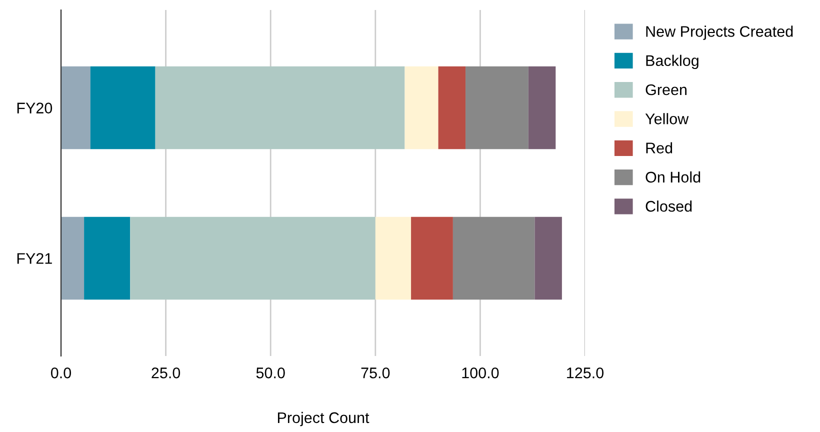 The width and height of the screenshot is (820, 432). Describe the element at coordinates (672, 62) in the screenshot. I see `legend-label: Backlog` at that location.